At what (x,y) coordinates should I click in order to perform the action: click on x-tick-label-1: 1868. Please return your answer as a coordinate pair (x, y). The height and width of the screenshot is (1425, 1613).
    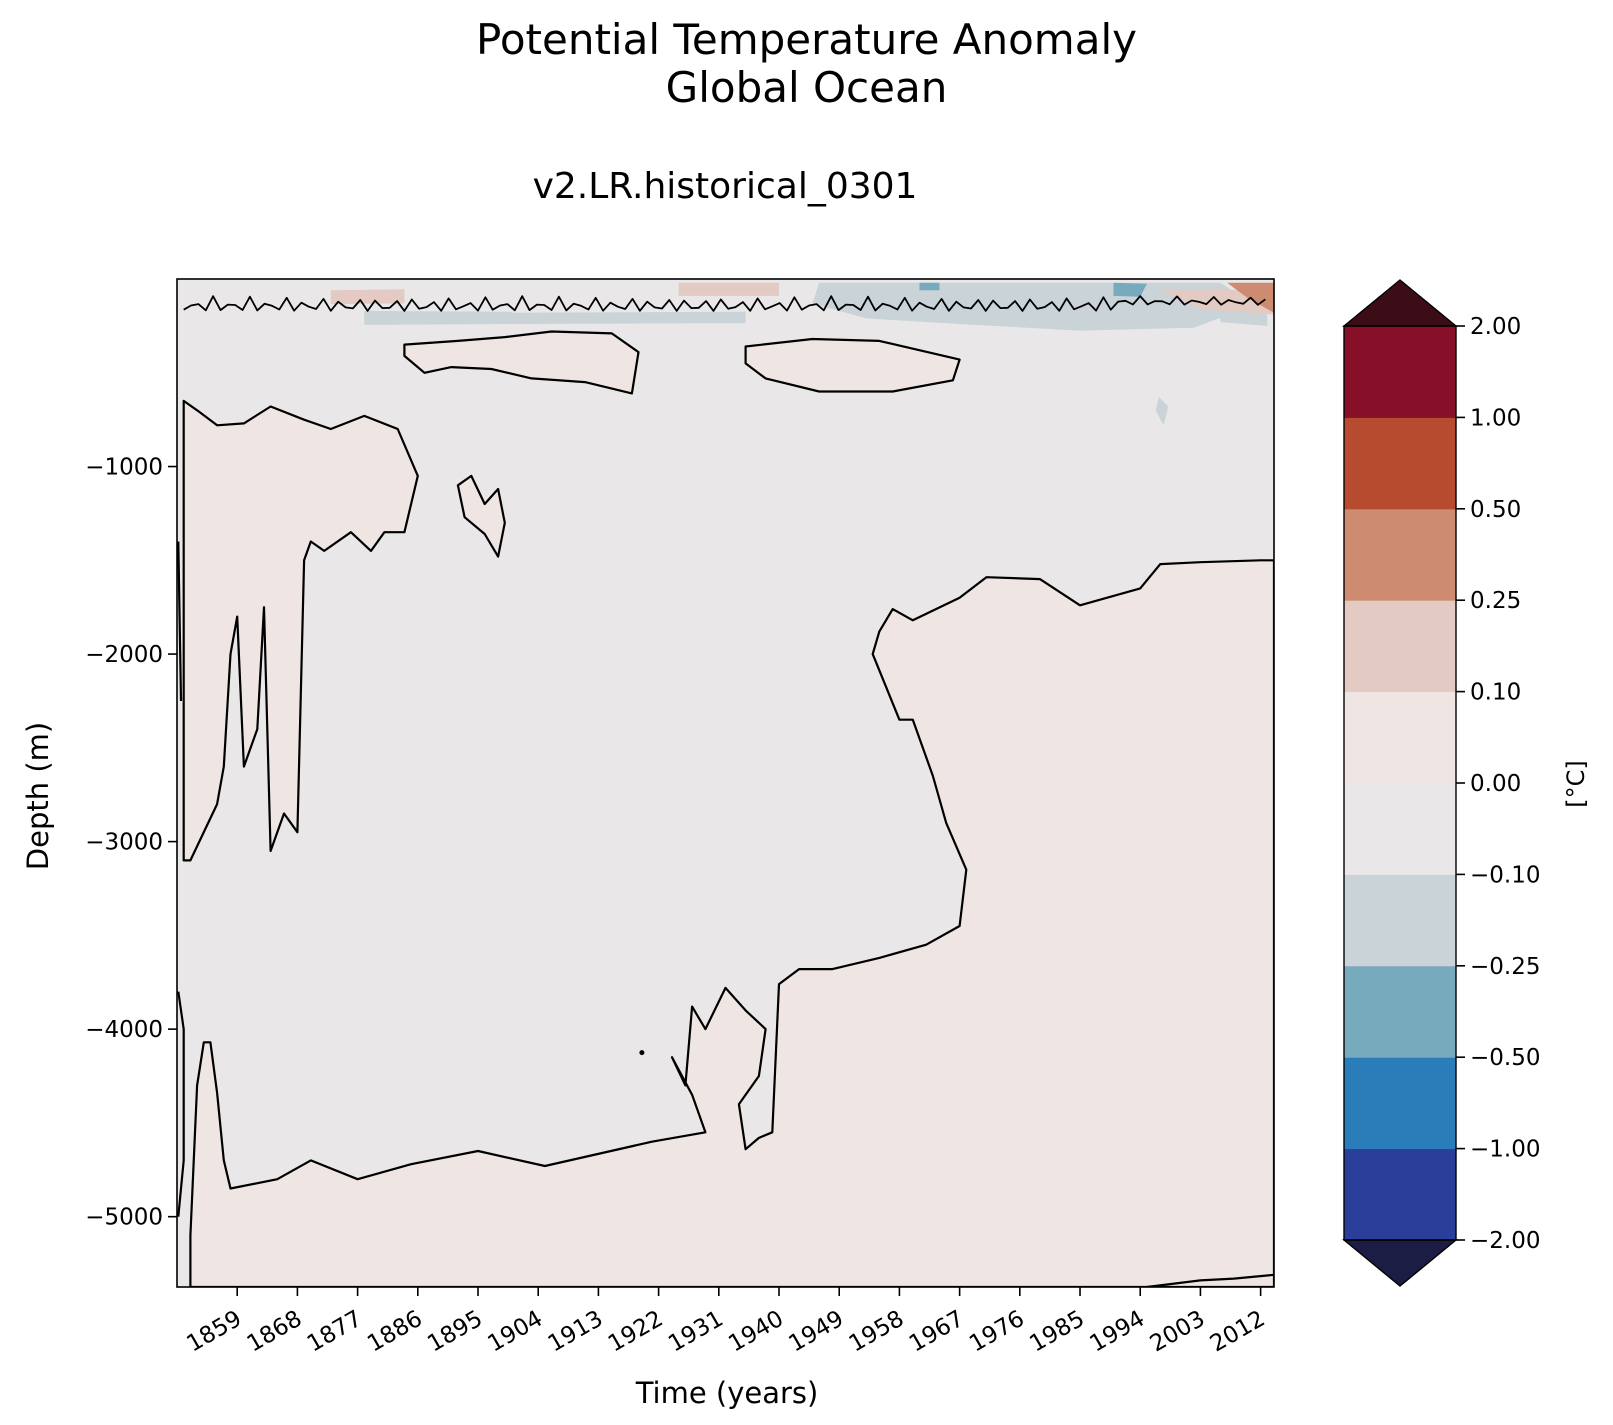
    Looking at the image, I should click on (275, 1332).